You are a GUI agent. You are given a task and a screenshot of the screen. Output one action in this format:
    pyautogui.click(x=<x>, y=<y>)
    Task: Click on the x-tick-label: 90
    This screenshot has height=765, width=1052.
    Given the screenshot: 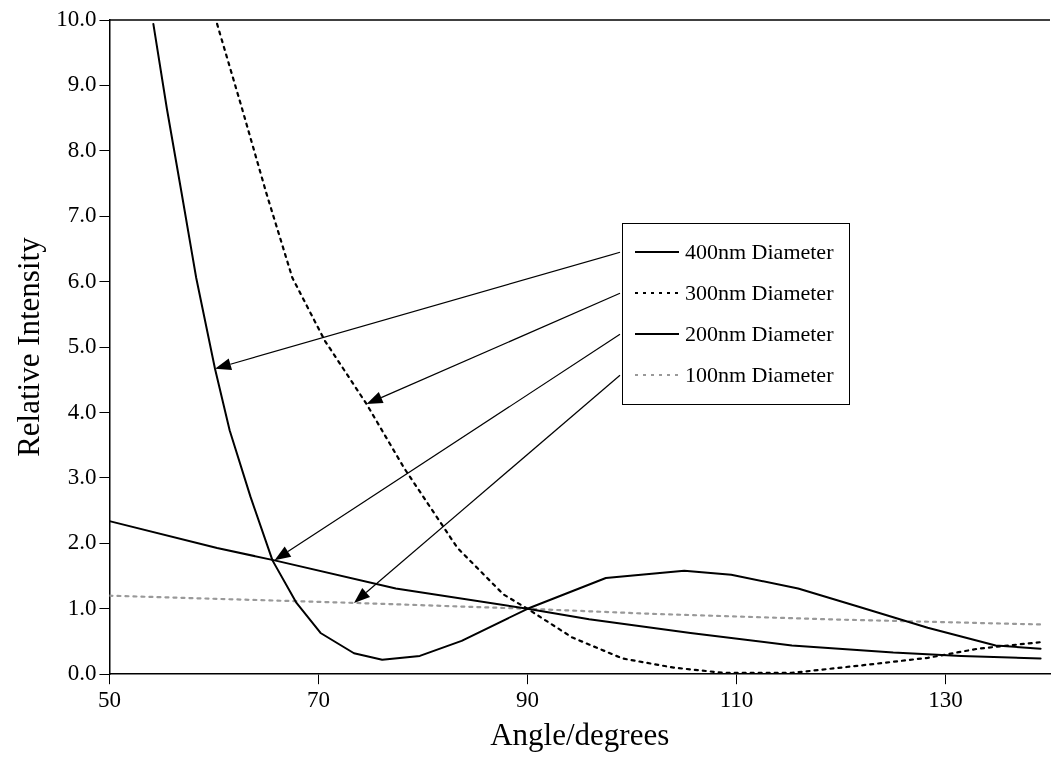 What is the action you would take?
    pyautogui.click(x=527, y=700)
    